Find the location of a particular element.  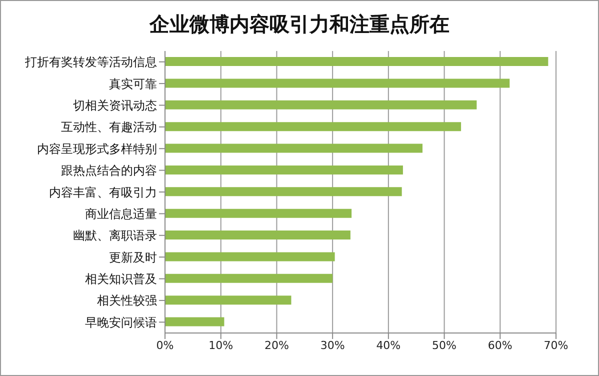

x-tick-label: 30% is located at coordinates (332, 345).